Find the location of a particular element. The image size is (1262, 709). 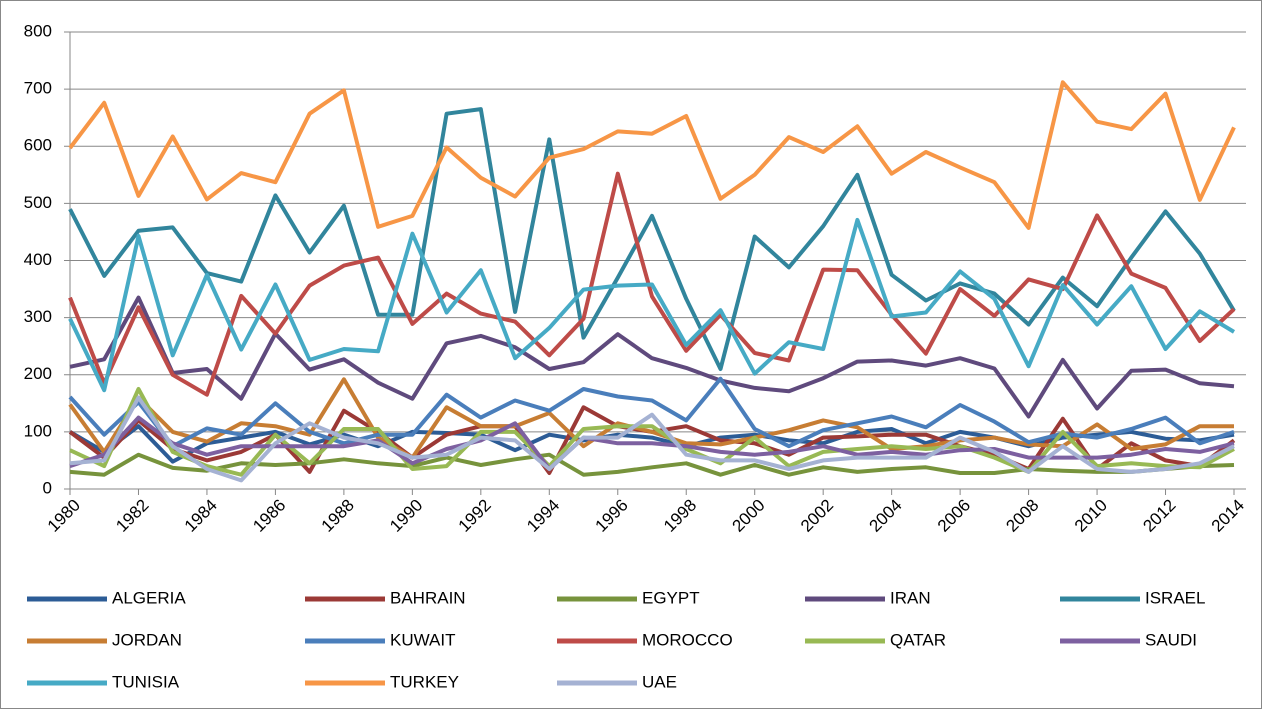

y-tick-label: 500 is located at coordinates (38, 202).